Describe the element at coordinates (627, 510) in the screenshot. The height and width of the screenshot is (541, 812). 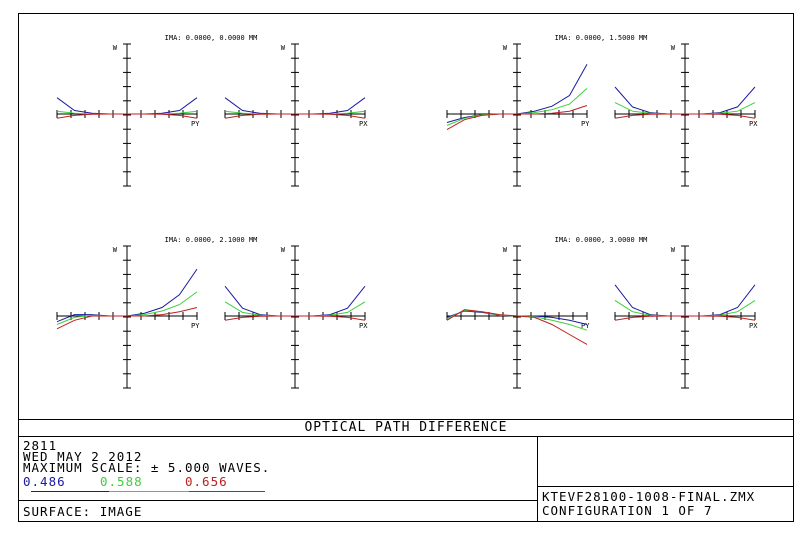
I see `configuration-text: CONFIGURATION 1 OF 7` at that location.